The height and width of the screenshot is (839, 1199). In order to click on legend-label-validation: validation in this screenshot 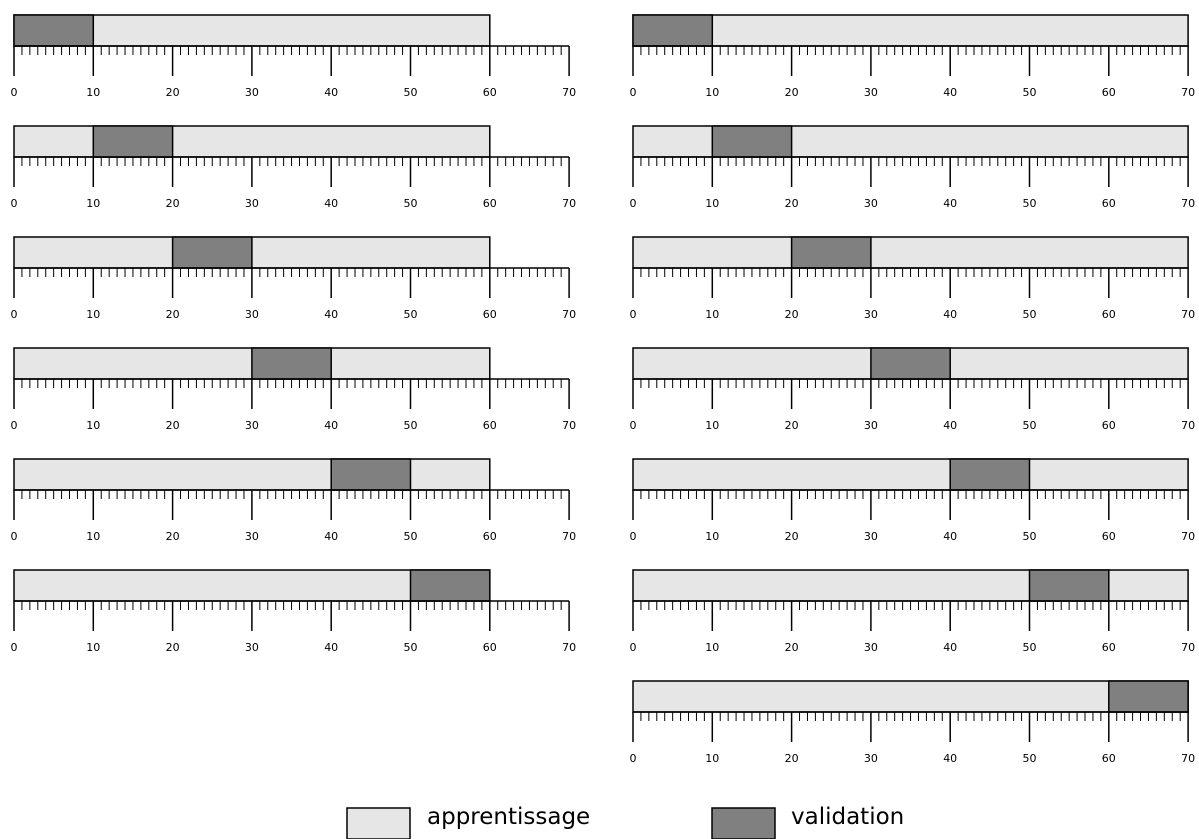, I will do `click(847, 817)`.